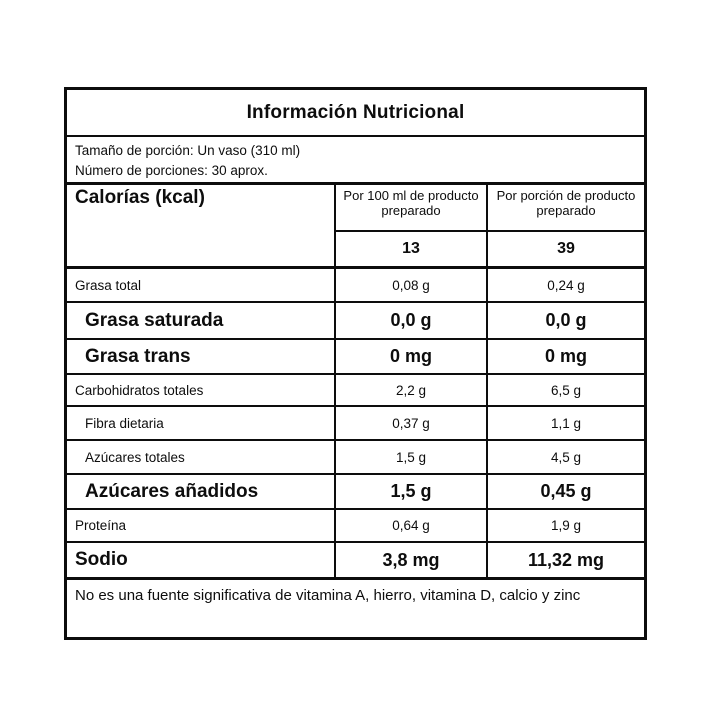 Image resolution: width=713 pixels, height=713 pixels. I want to click on calories-values-row: 13 39, so click(490, 249).